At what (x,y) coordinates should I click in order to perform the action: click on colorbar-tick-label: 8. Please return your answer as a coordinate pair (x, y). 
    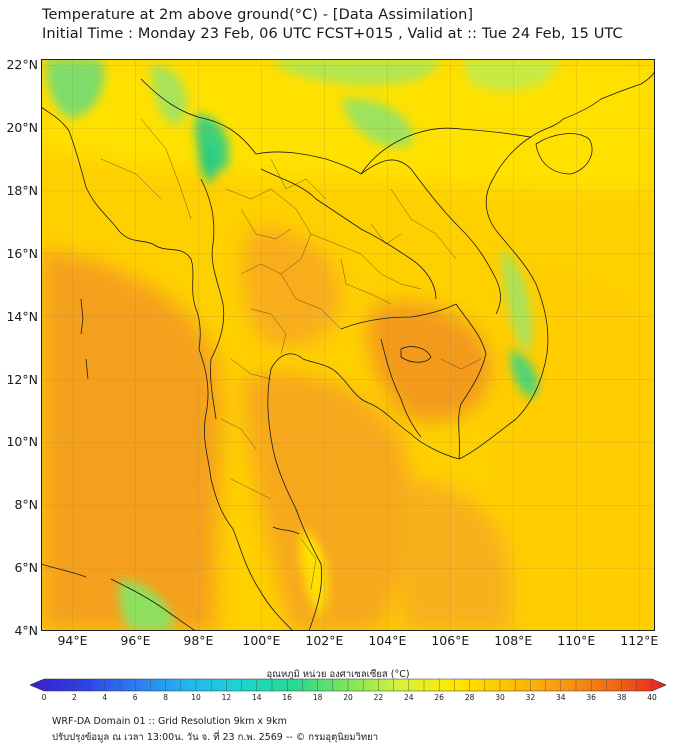
    Looking at the image, I should click on (165, 697).